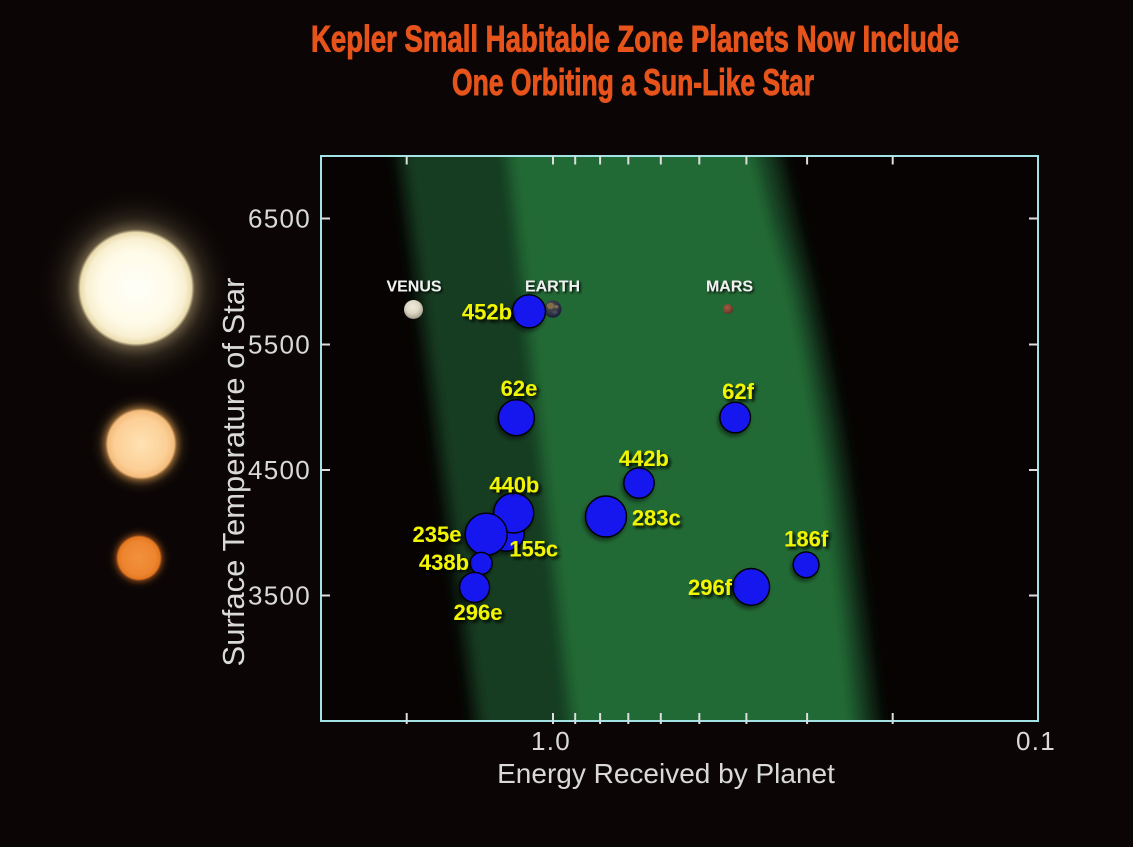 This screenshot has height=847, width=1133. I want to click on svg-text: One Orbiting a Sun-Like Star, so click(633, 82).